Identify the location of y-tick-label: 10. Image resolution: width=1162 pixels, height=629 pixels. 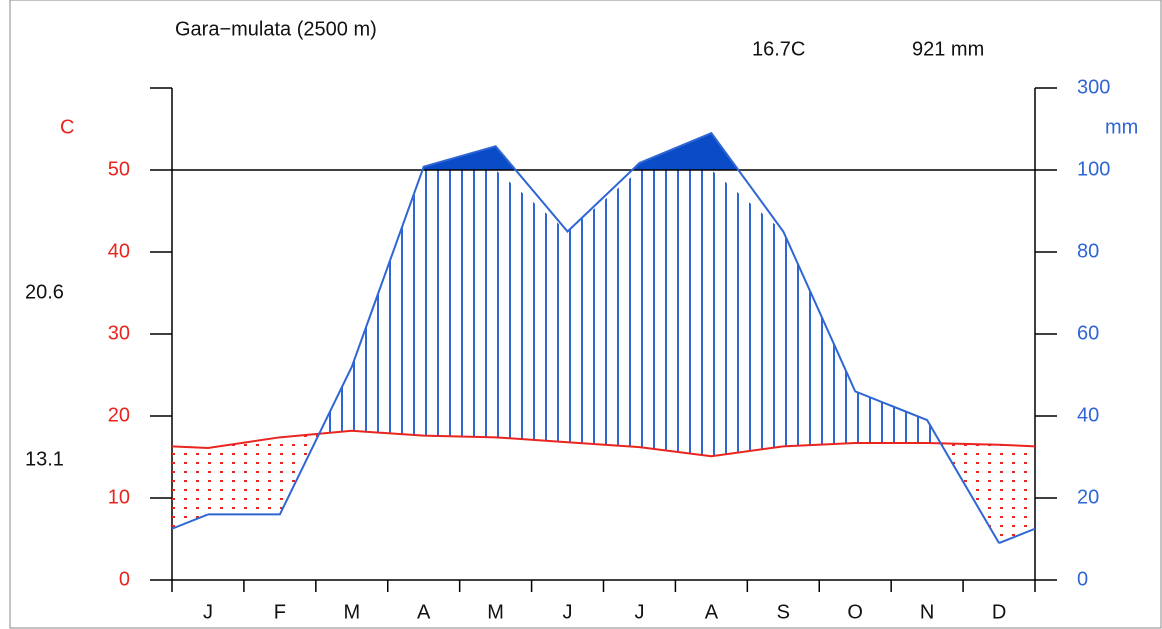
(119, 497).